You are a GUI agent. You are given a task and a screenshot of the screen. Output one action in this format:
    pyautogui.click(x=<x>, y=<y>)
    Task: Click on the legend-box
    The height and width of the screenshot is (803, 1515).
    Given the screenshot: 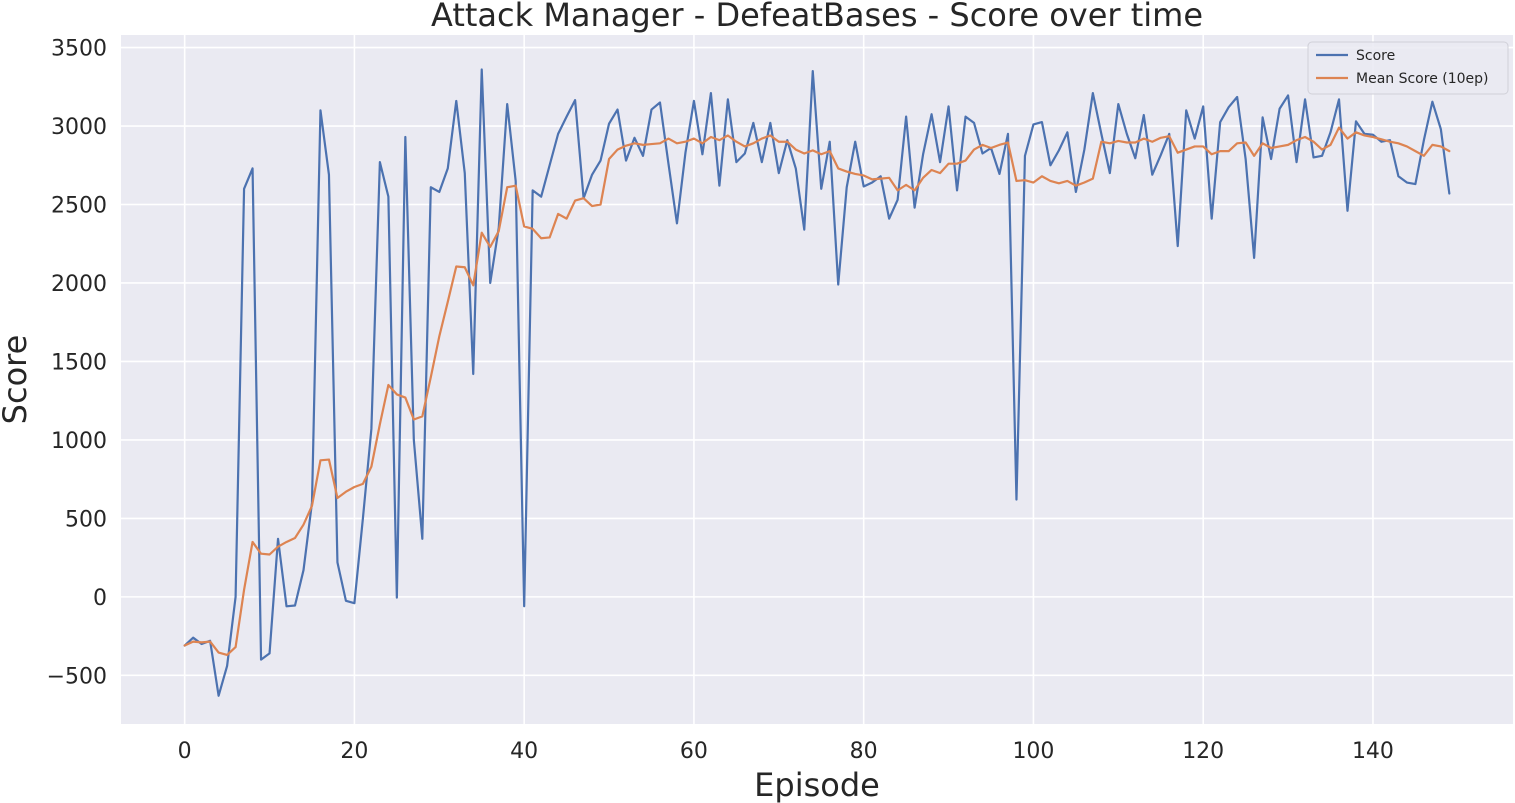 What is the action you would take?
    pyautogui.click(x=1408, y=68)
    